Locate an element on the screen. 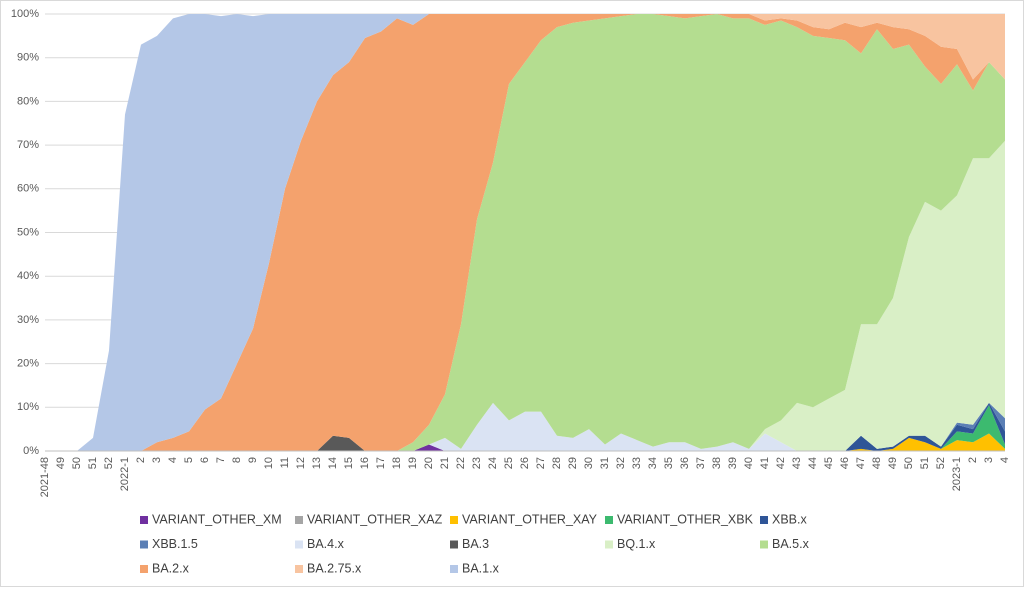  x-tick-label: 17 is located at coordinates (381, 463).